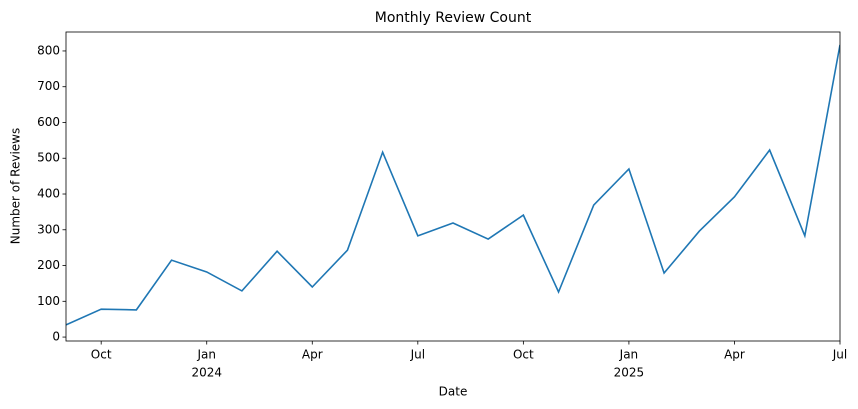 The width and height of the screenshot is (858, 409). Describe the element at coordinates (629, 373) in the screenshot. I see `x-year-label: 2025` at that location.